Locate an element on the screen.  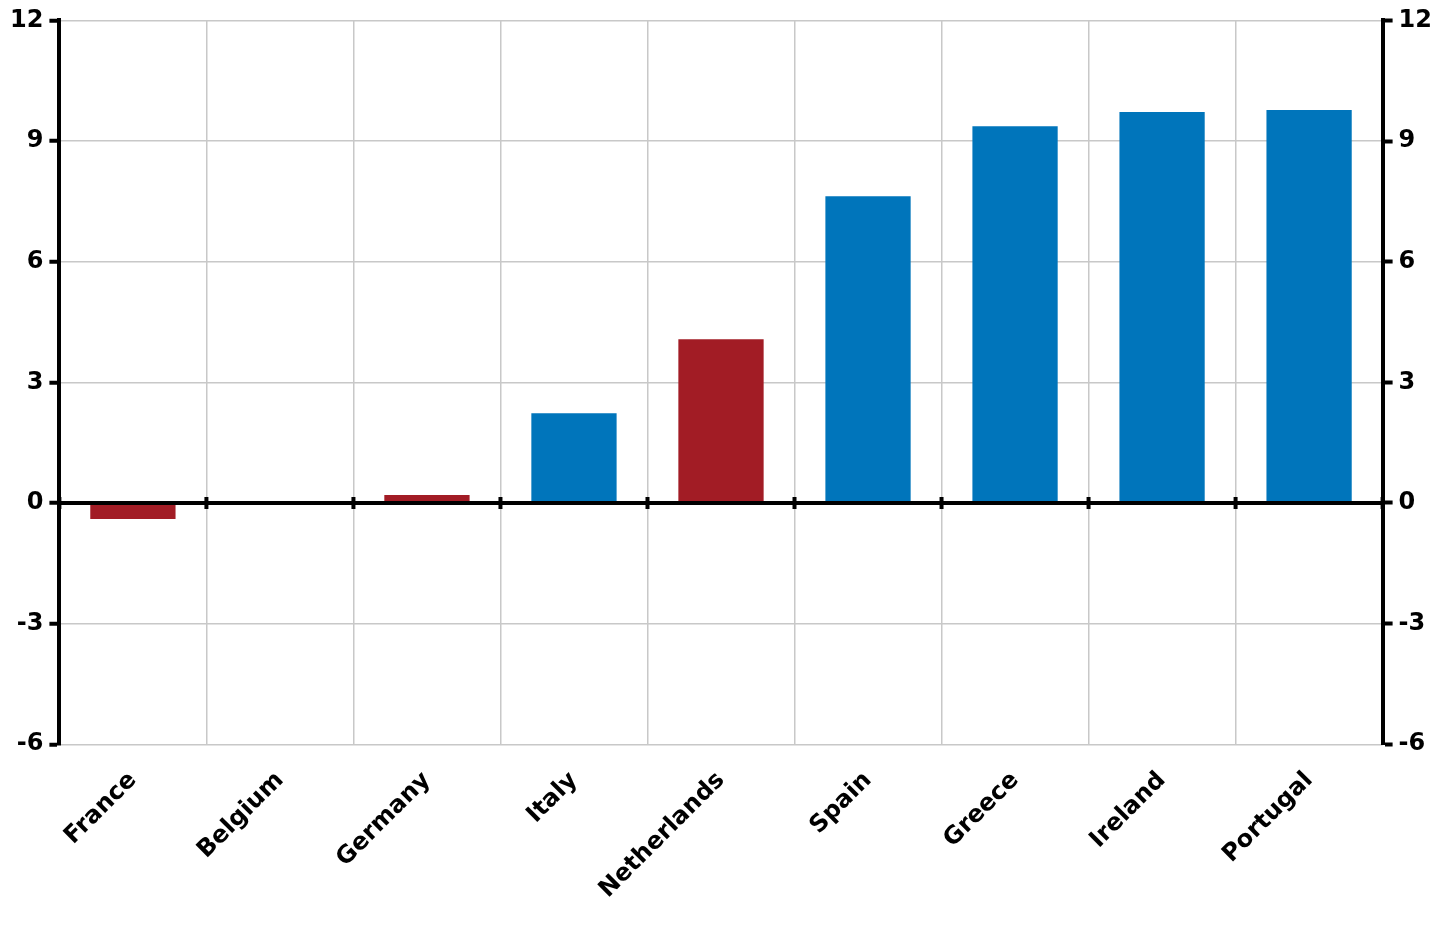
y2-tick-label: 0 is located at coordinates (35, 501).